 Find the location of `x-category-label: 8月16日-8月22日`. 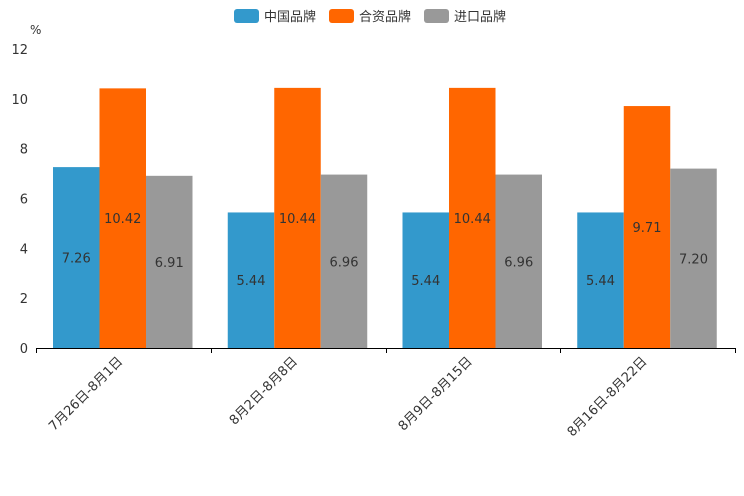

x-category-label: 8月16日-8月22日 is located at coordinates (608, 397).